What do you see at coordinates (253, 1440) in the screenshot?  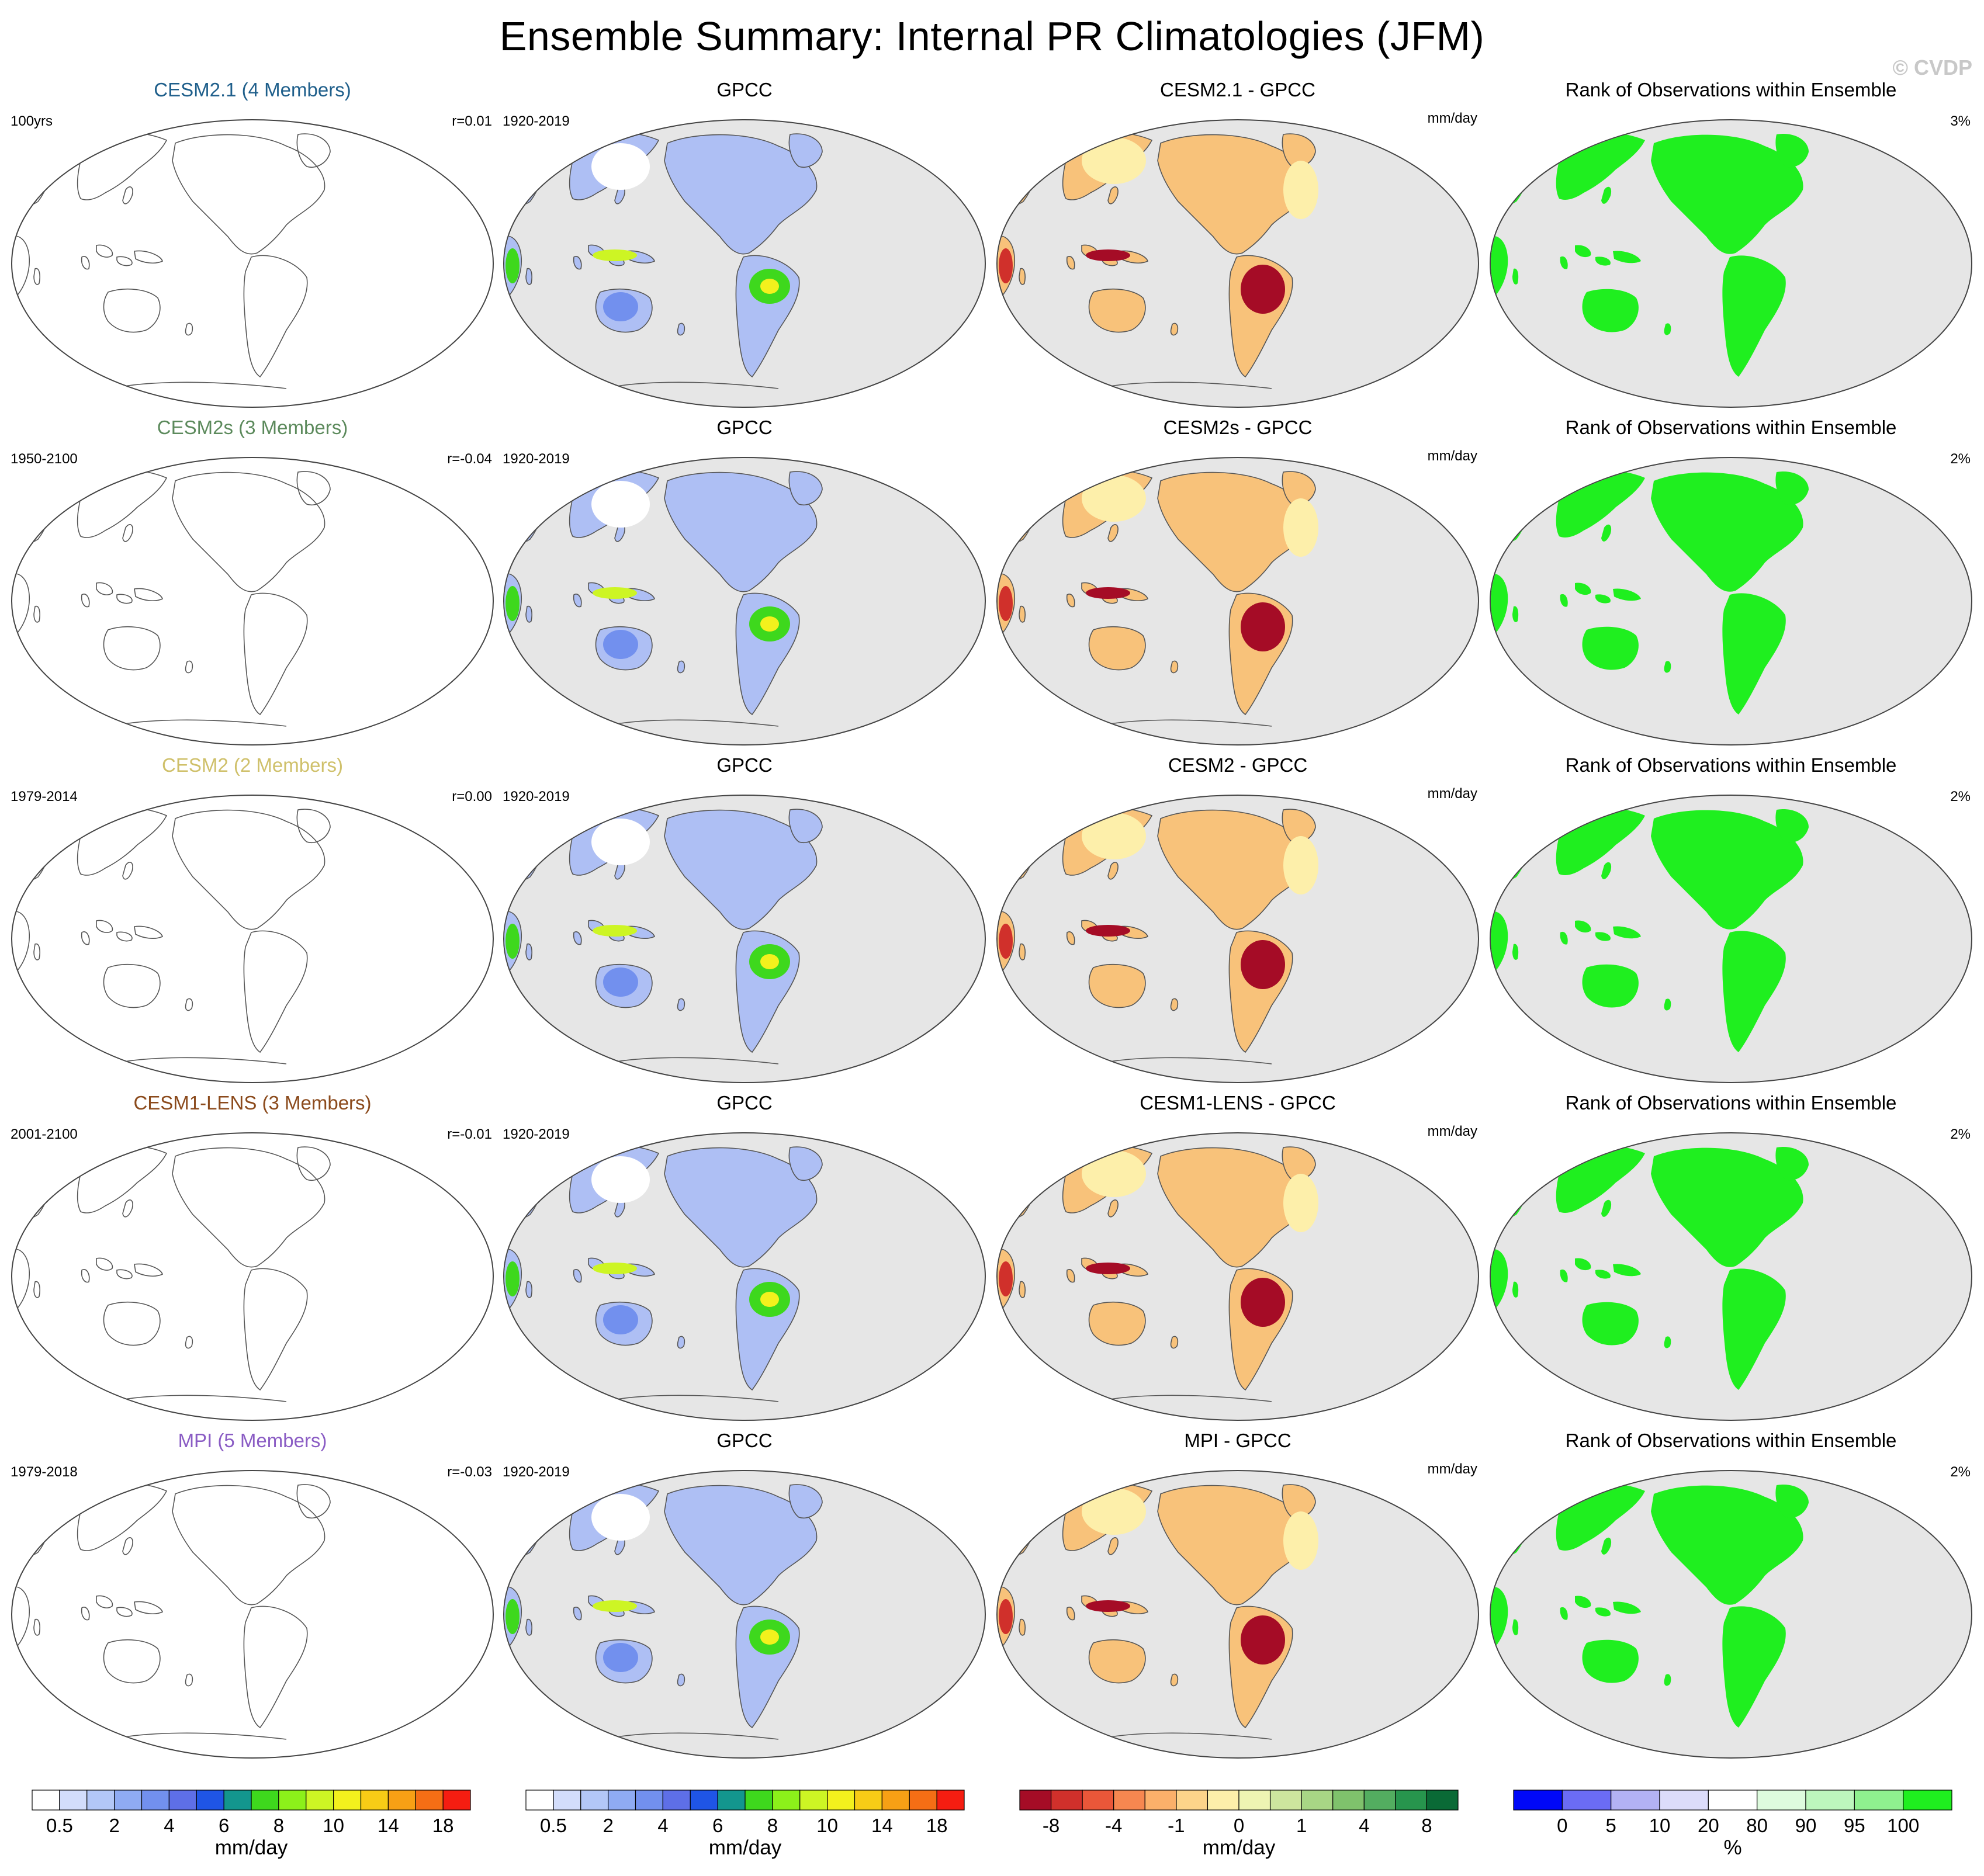 I see `model-title: MPI (5 Members)` at bounding box center [253, 1440].